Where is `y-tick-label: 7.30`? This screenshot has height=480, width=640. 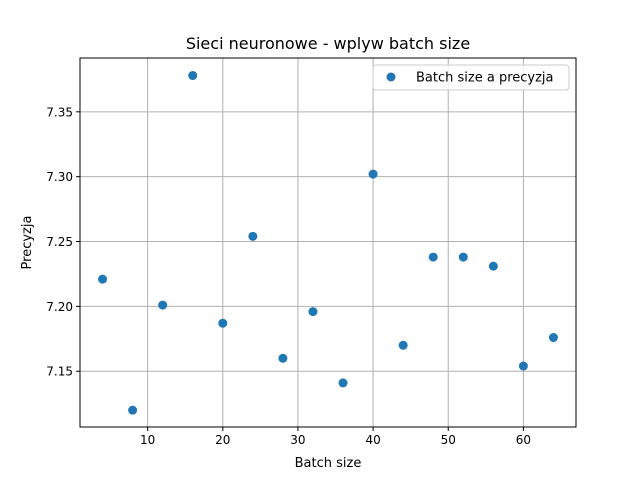
y-tick-label: 7.30 is located at coordinates (59, 177).